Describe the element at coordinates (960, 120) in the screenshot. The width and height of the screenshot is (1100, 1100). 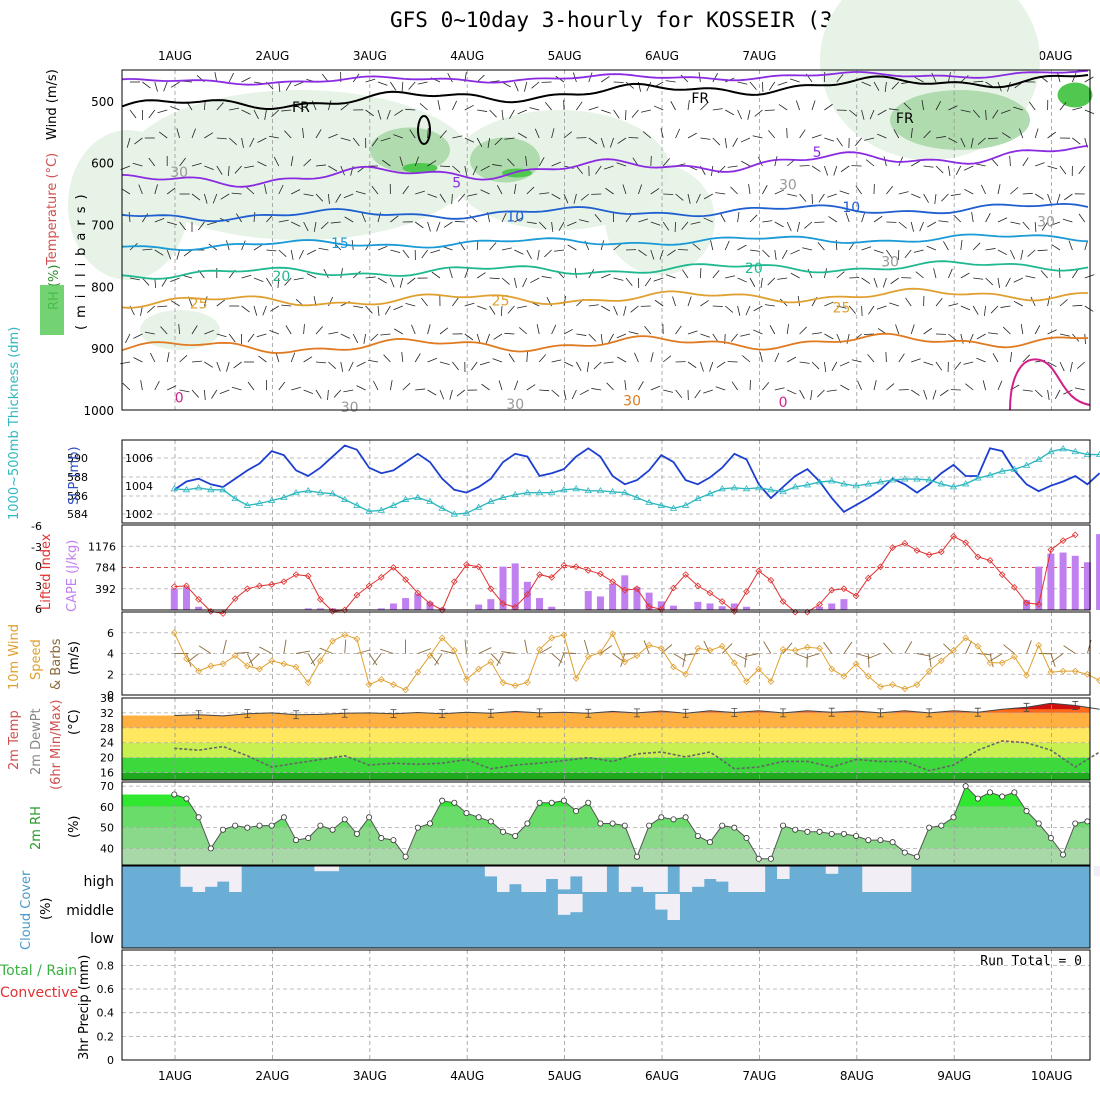
I see `rh-region-mid` at that location.